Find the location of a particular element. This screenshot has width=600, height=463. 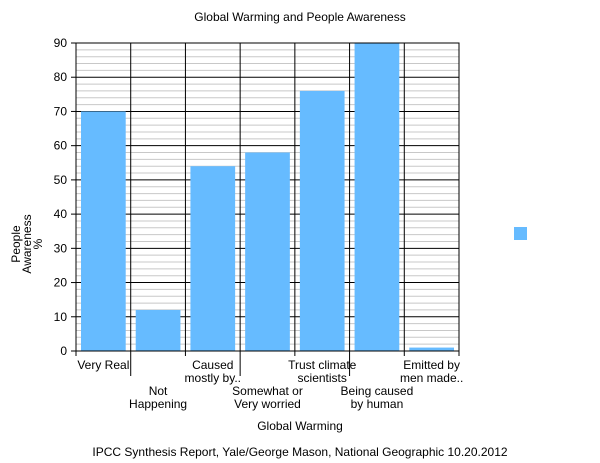

x-axis-label: Global Warming is located at coordinates (300, 426).